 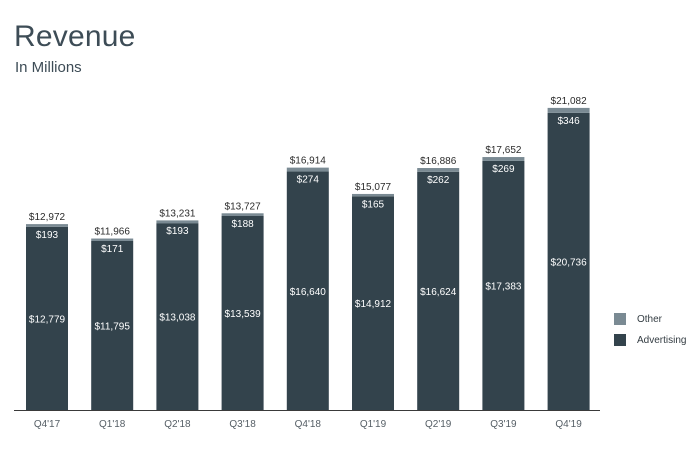 I want to click on advertising-label-8: $20,736, so click(x=569, y=262).